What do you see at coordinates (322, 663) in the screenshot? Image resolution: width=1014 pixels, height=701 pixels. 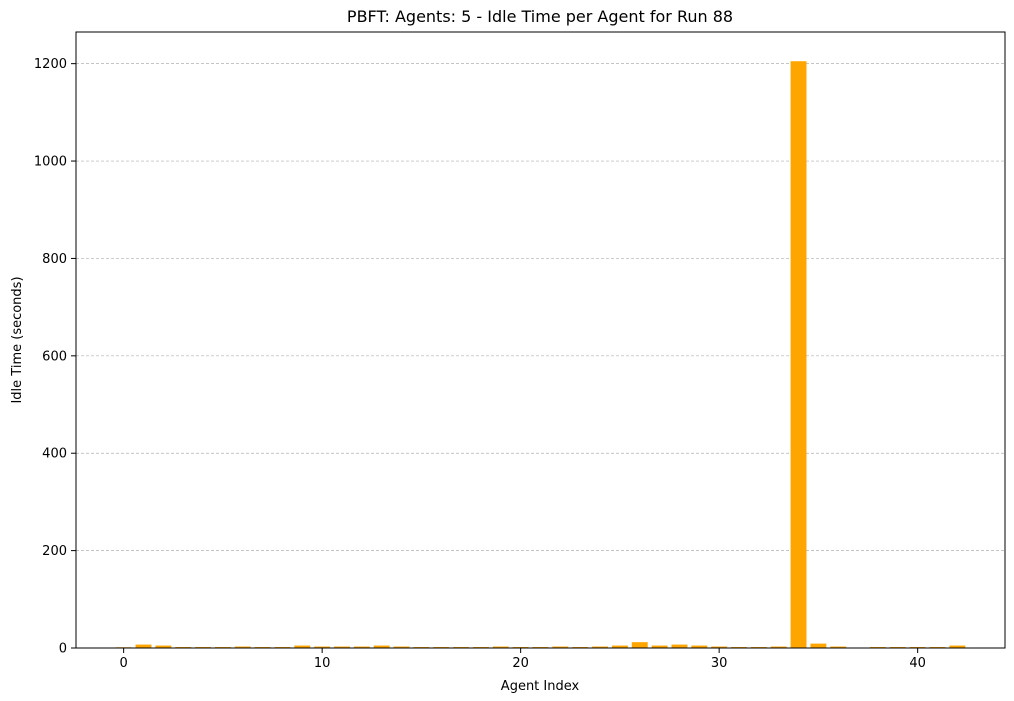 I see `x-tick-label: 10` at bounding box center [322, 663].